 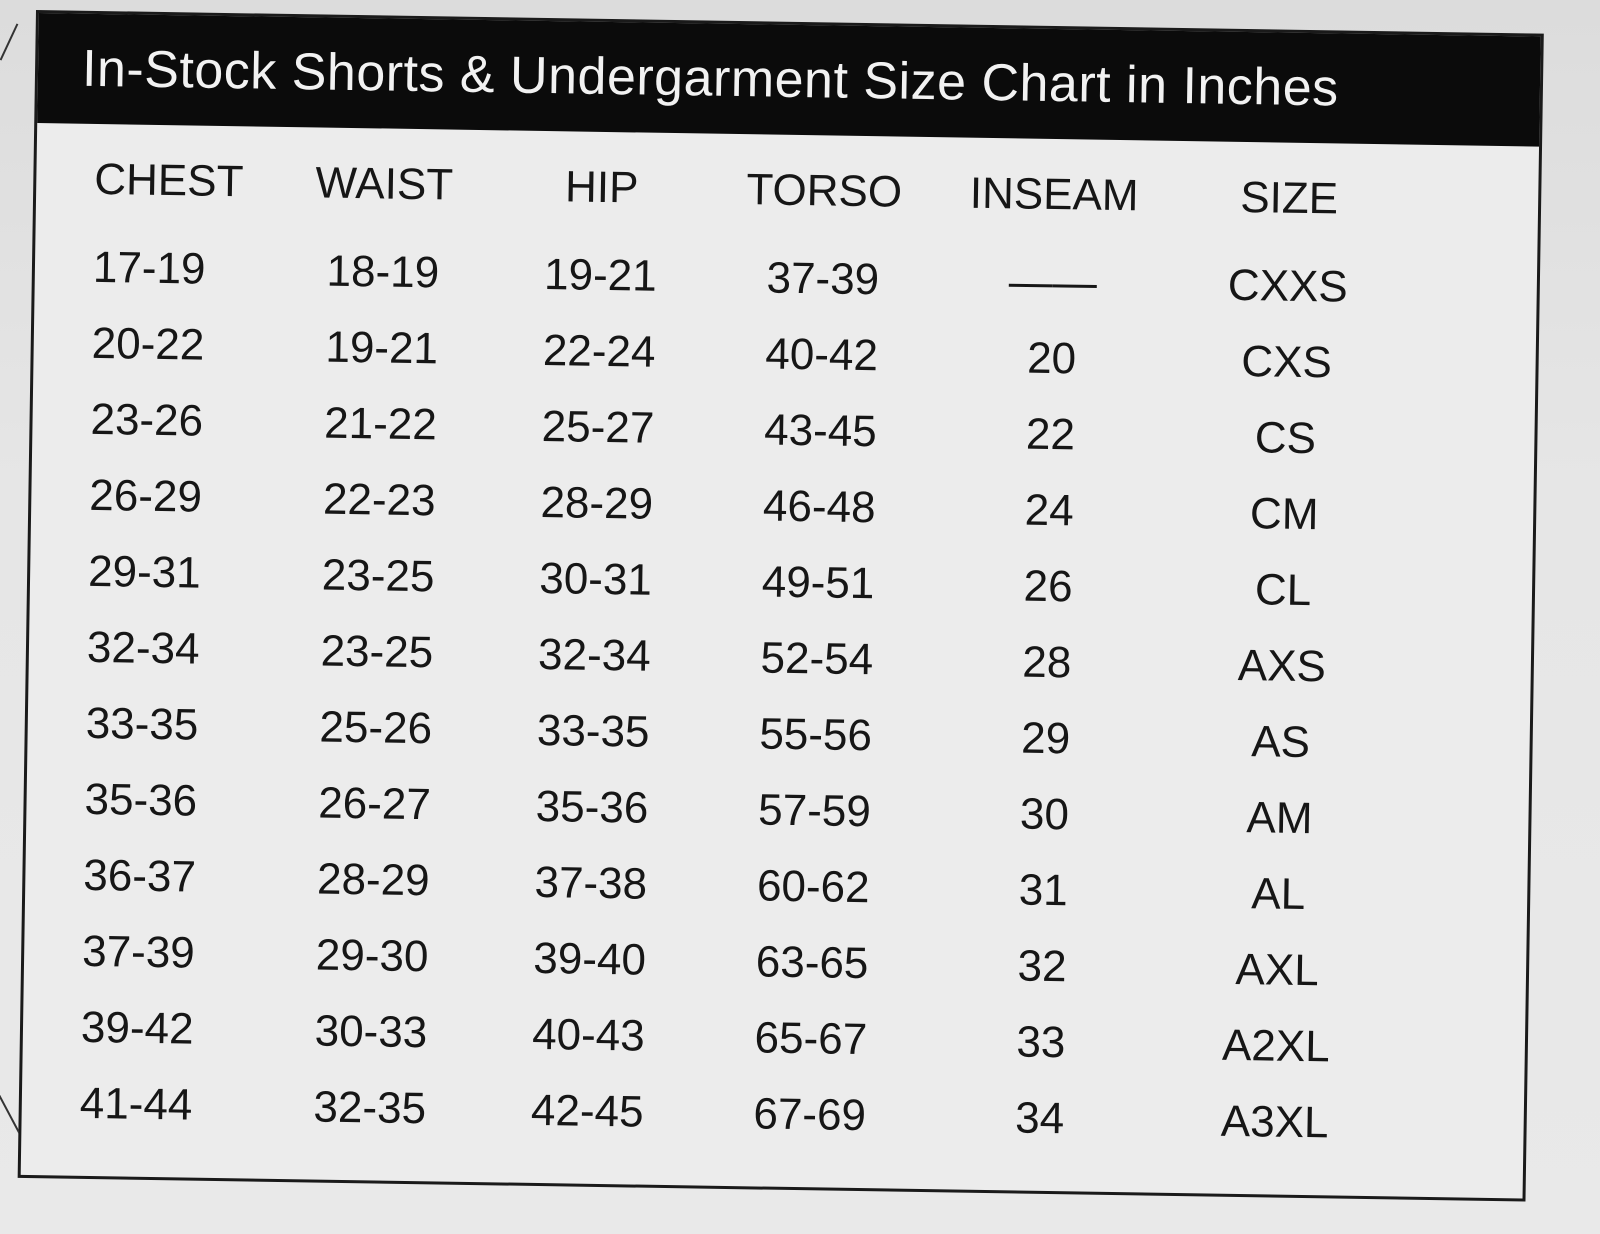 I want to click on cell-size: AXS, so click(x=1282, y=666).